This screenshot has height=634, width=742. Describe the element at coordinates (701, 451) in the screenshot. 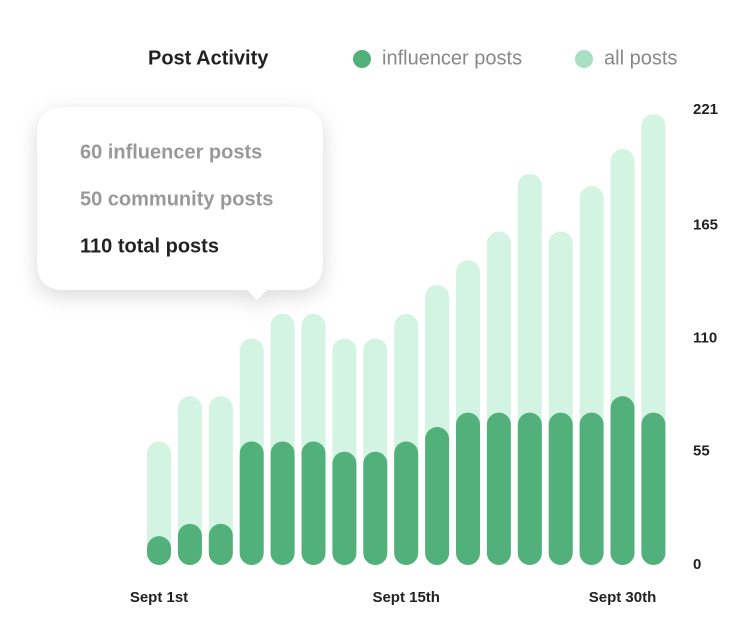

I see `y-tick-label: 55` at that location.